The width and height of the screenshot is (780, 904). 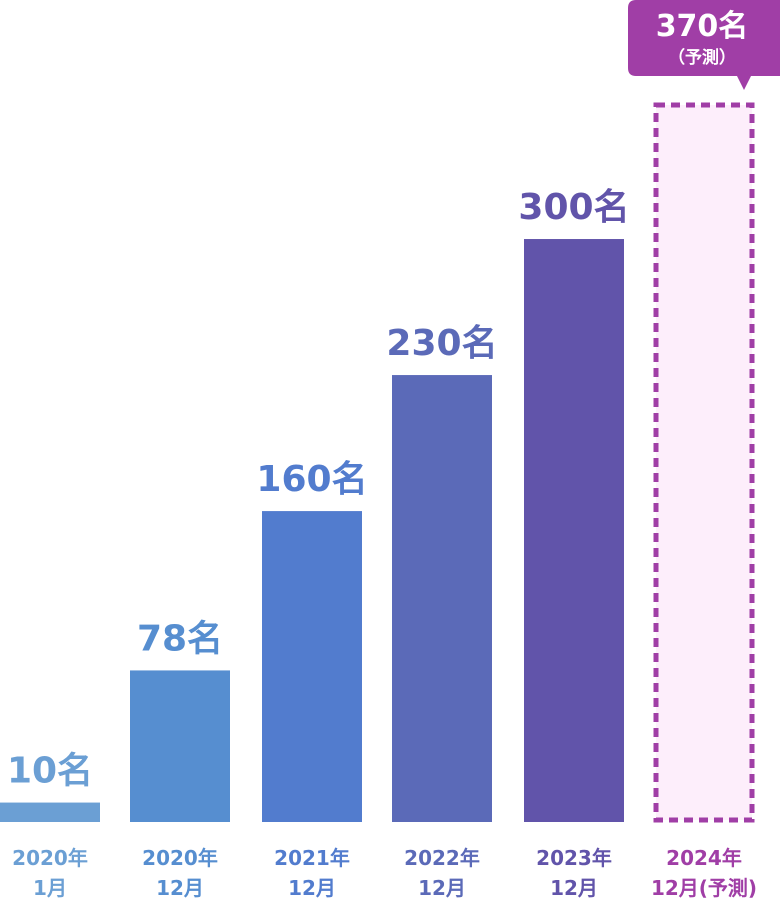 What do you see at coordinates (311, 479) in the screenshot?
I see `bar-value-label: 160名` at bounding box center [311, 479].